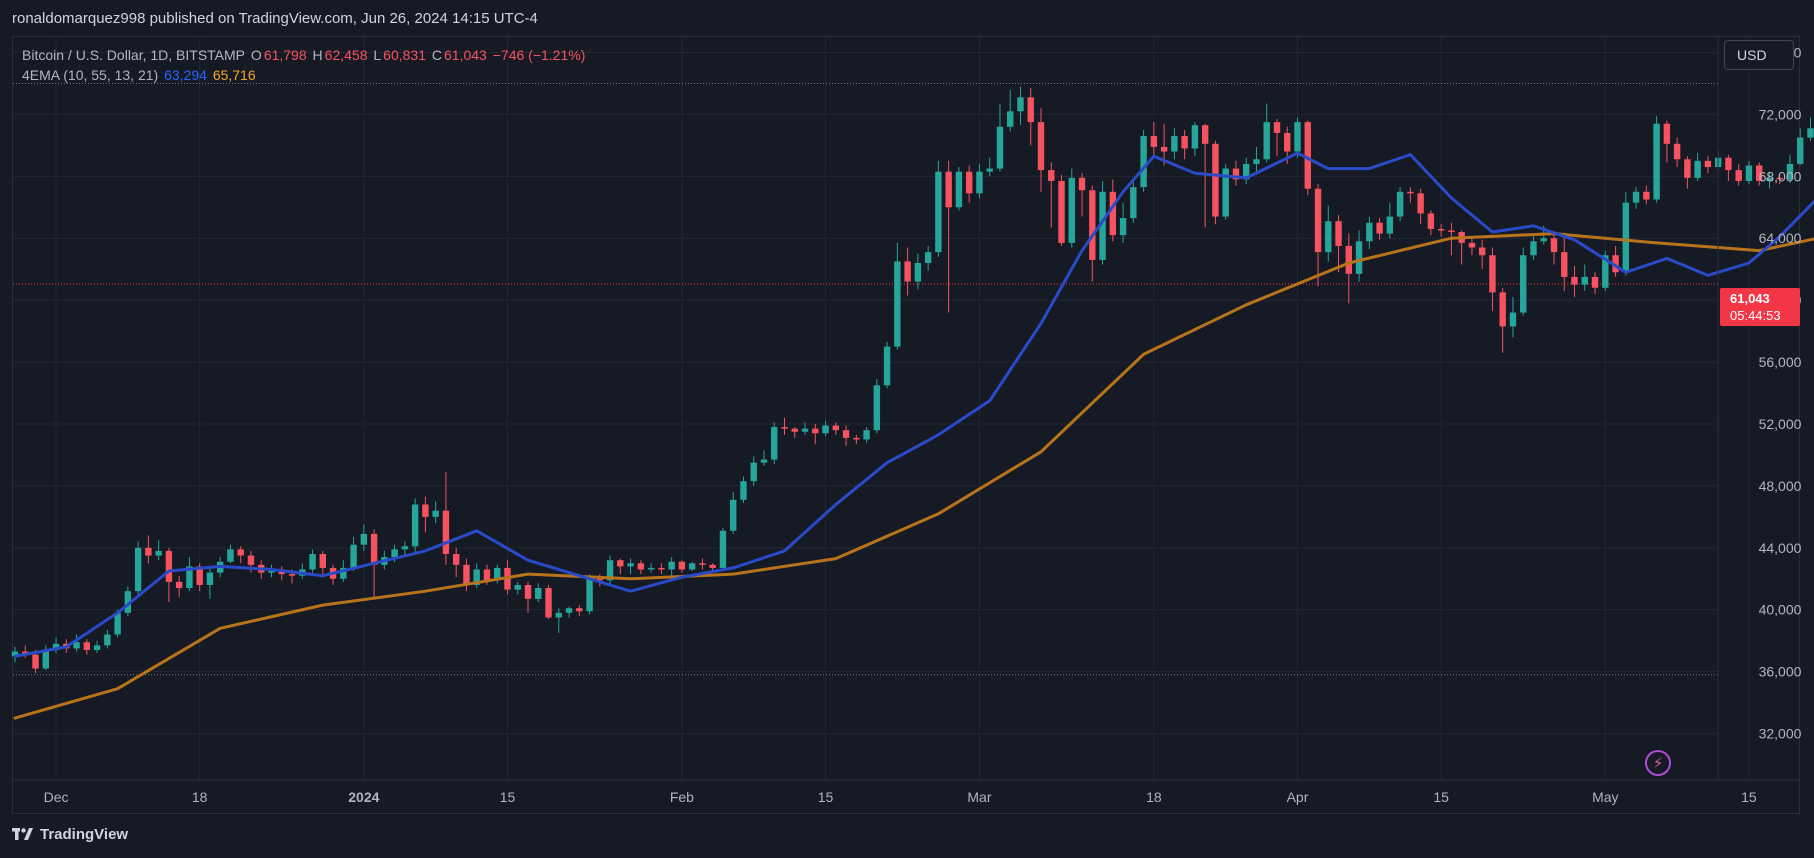 The image size is (1814, 858). Describe the element at coordinates (134, 55) in the screenshot. I see `symbol-title: Bitcoin / U.S. Dollar, 1D, BITSTAMP` at that location.